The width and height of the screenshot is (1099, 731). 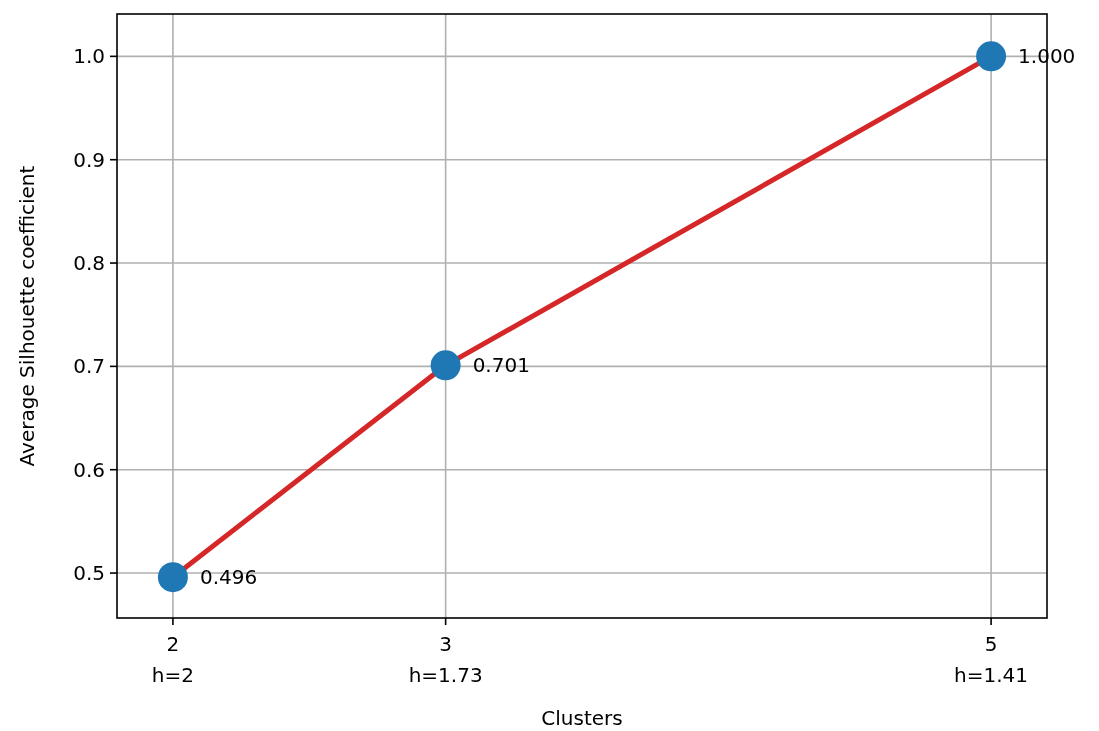 I want to click on y-tick-label: 0.6, so click(x=89, y=469).